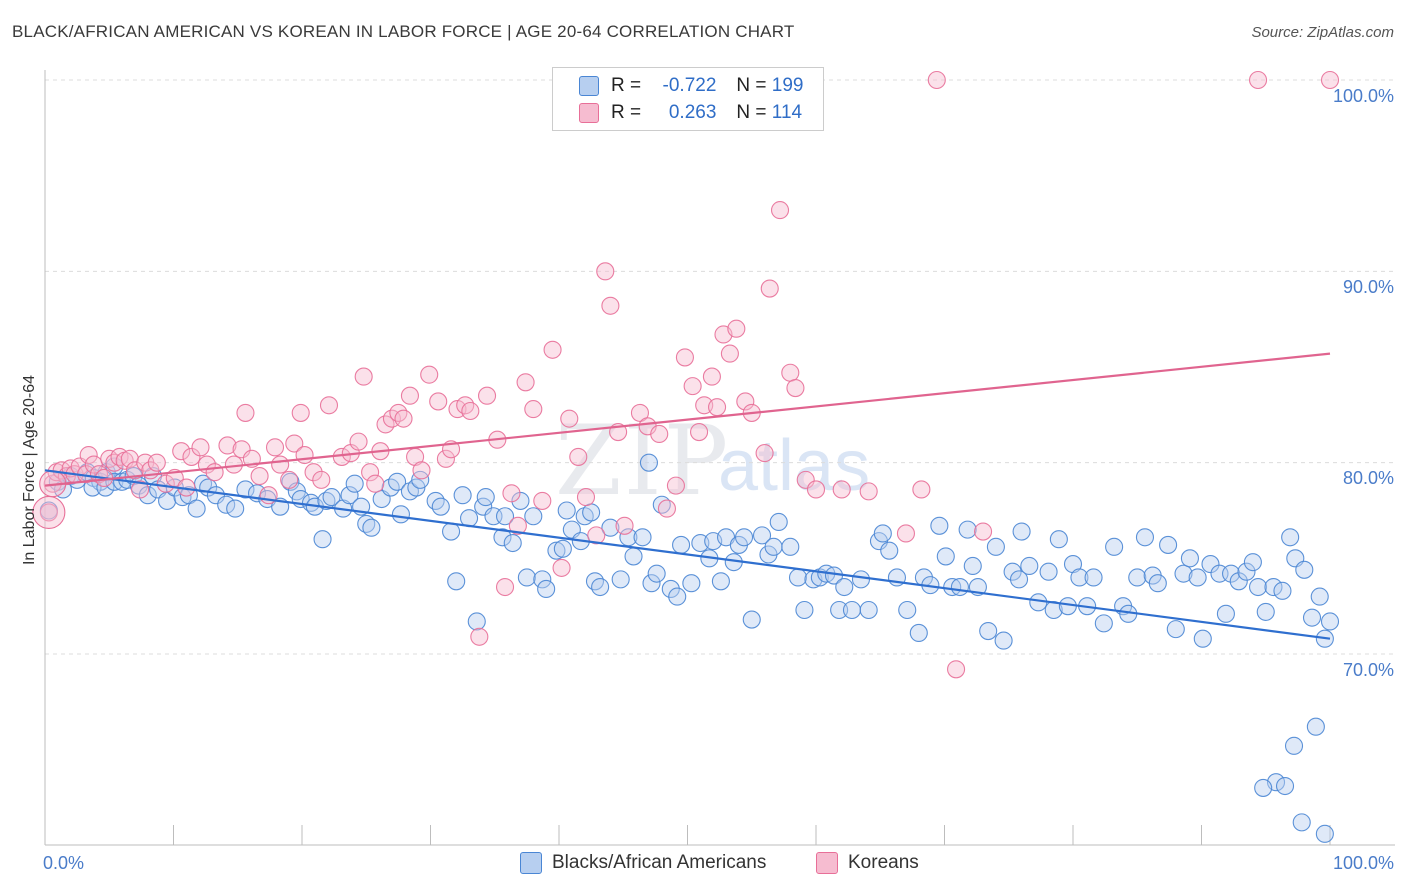 This screenshot has height=892, width=1406. I want to click on blue-swatch, so click(531, 863).